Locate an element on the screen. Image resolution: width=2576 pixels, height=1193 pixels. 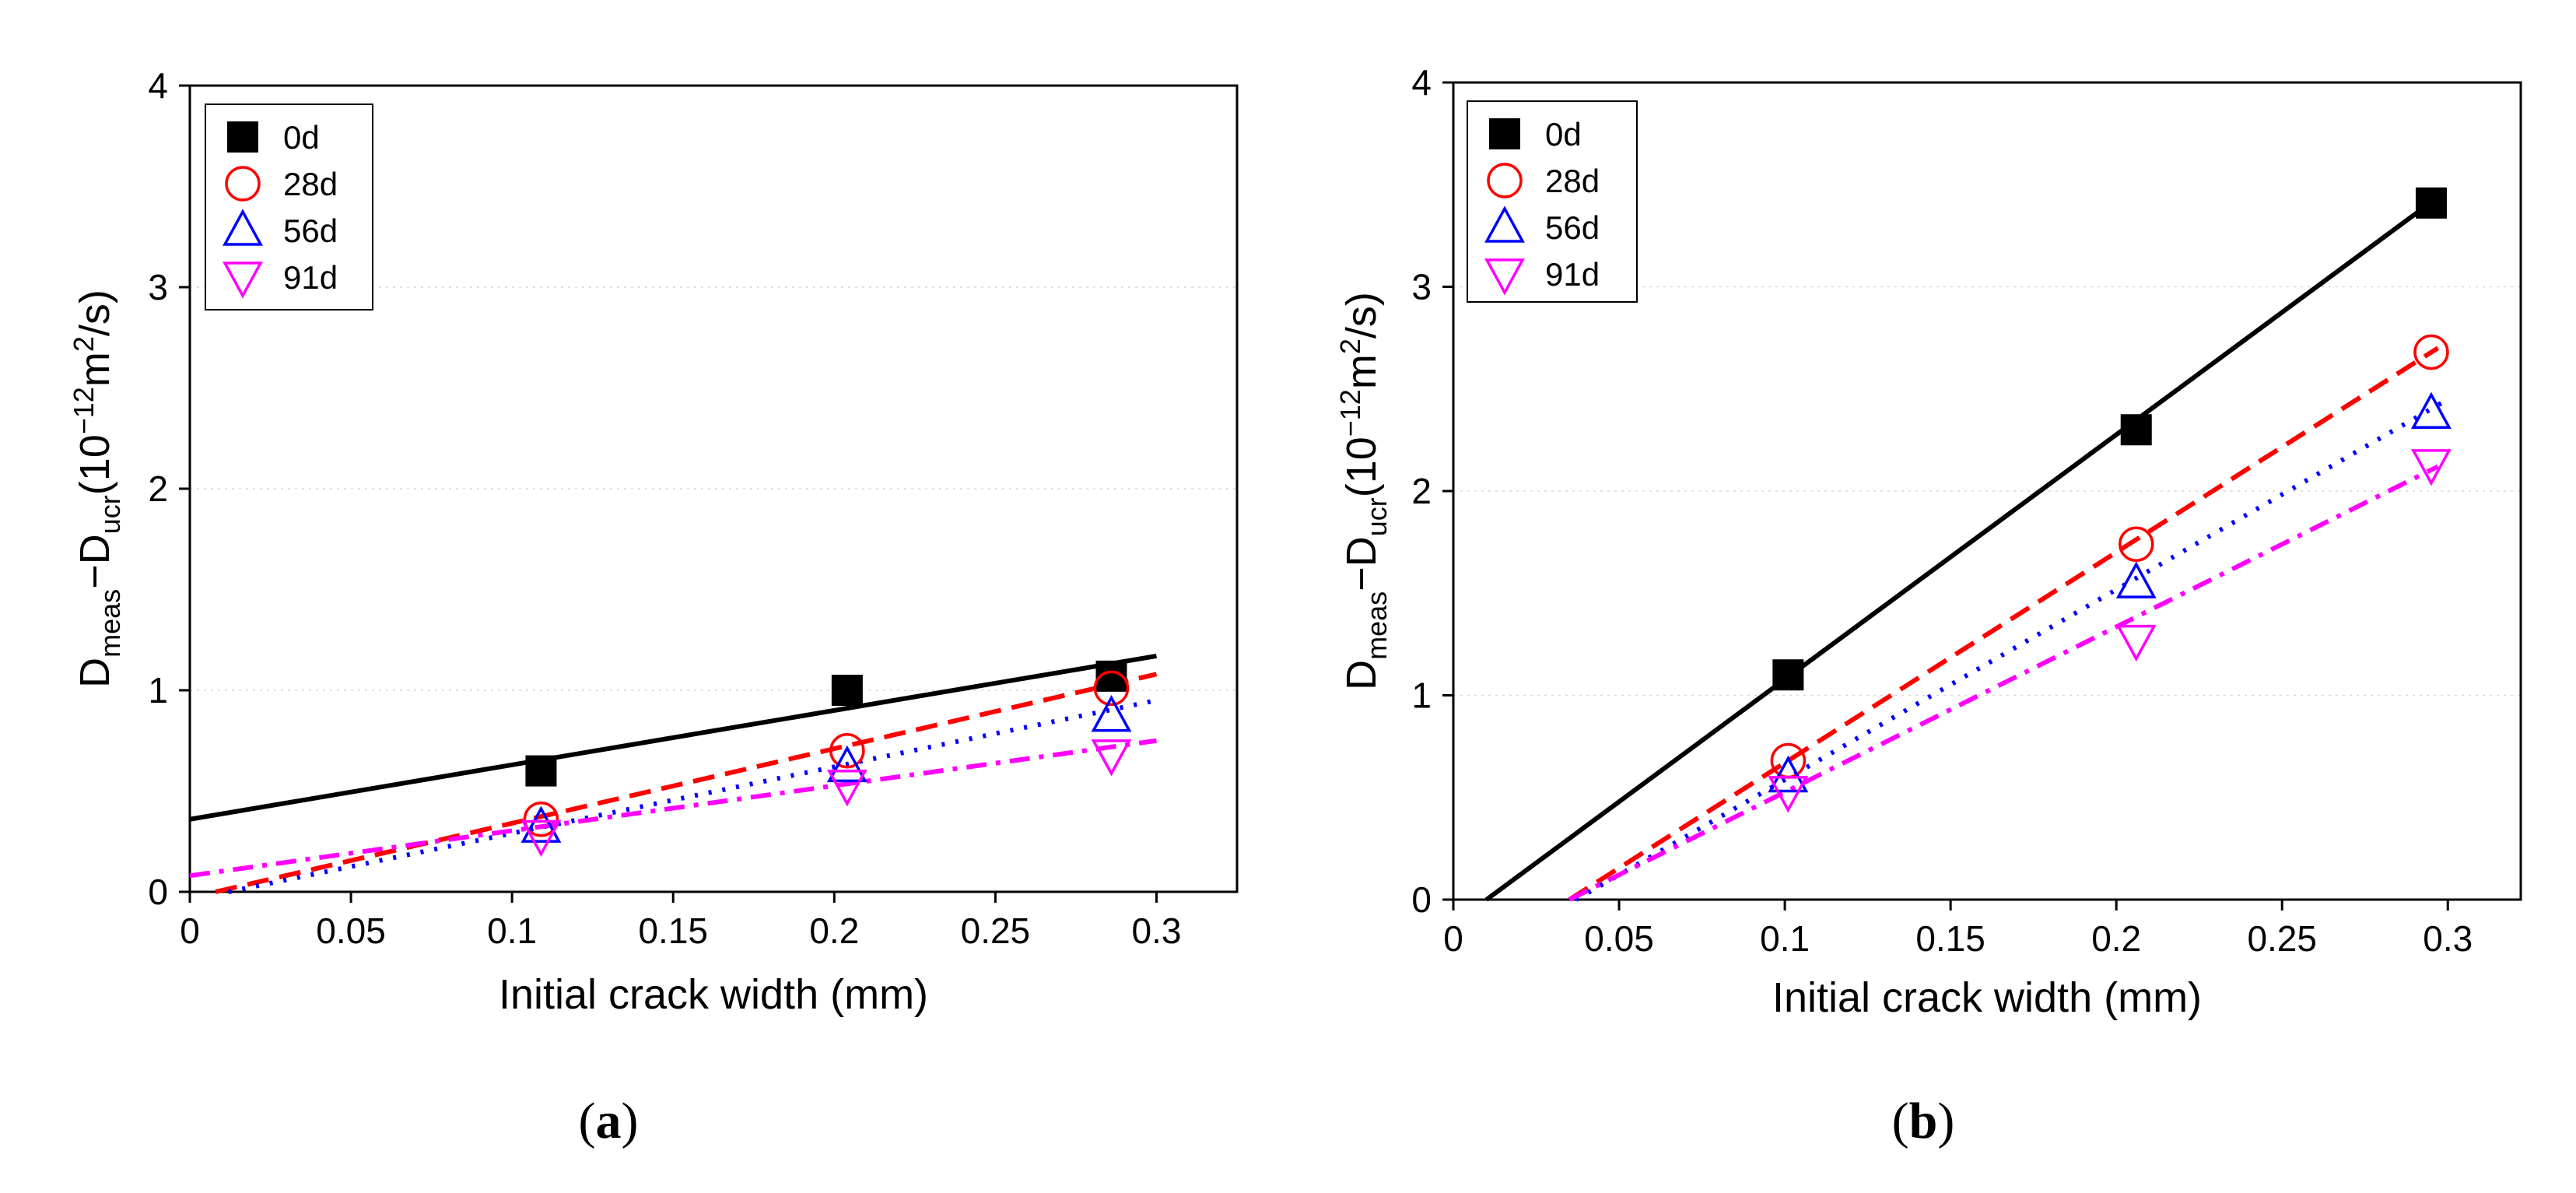
fit-line-0d is located at coordinates (673, 738).